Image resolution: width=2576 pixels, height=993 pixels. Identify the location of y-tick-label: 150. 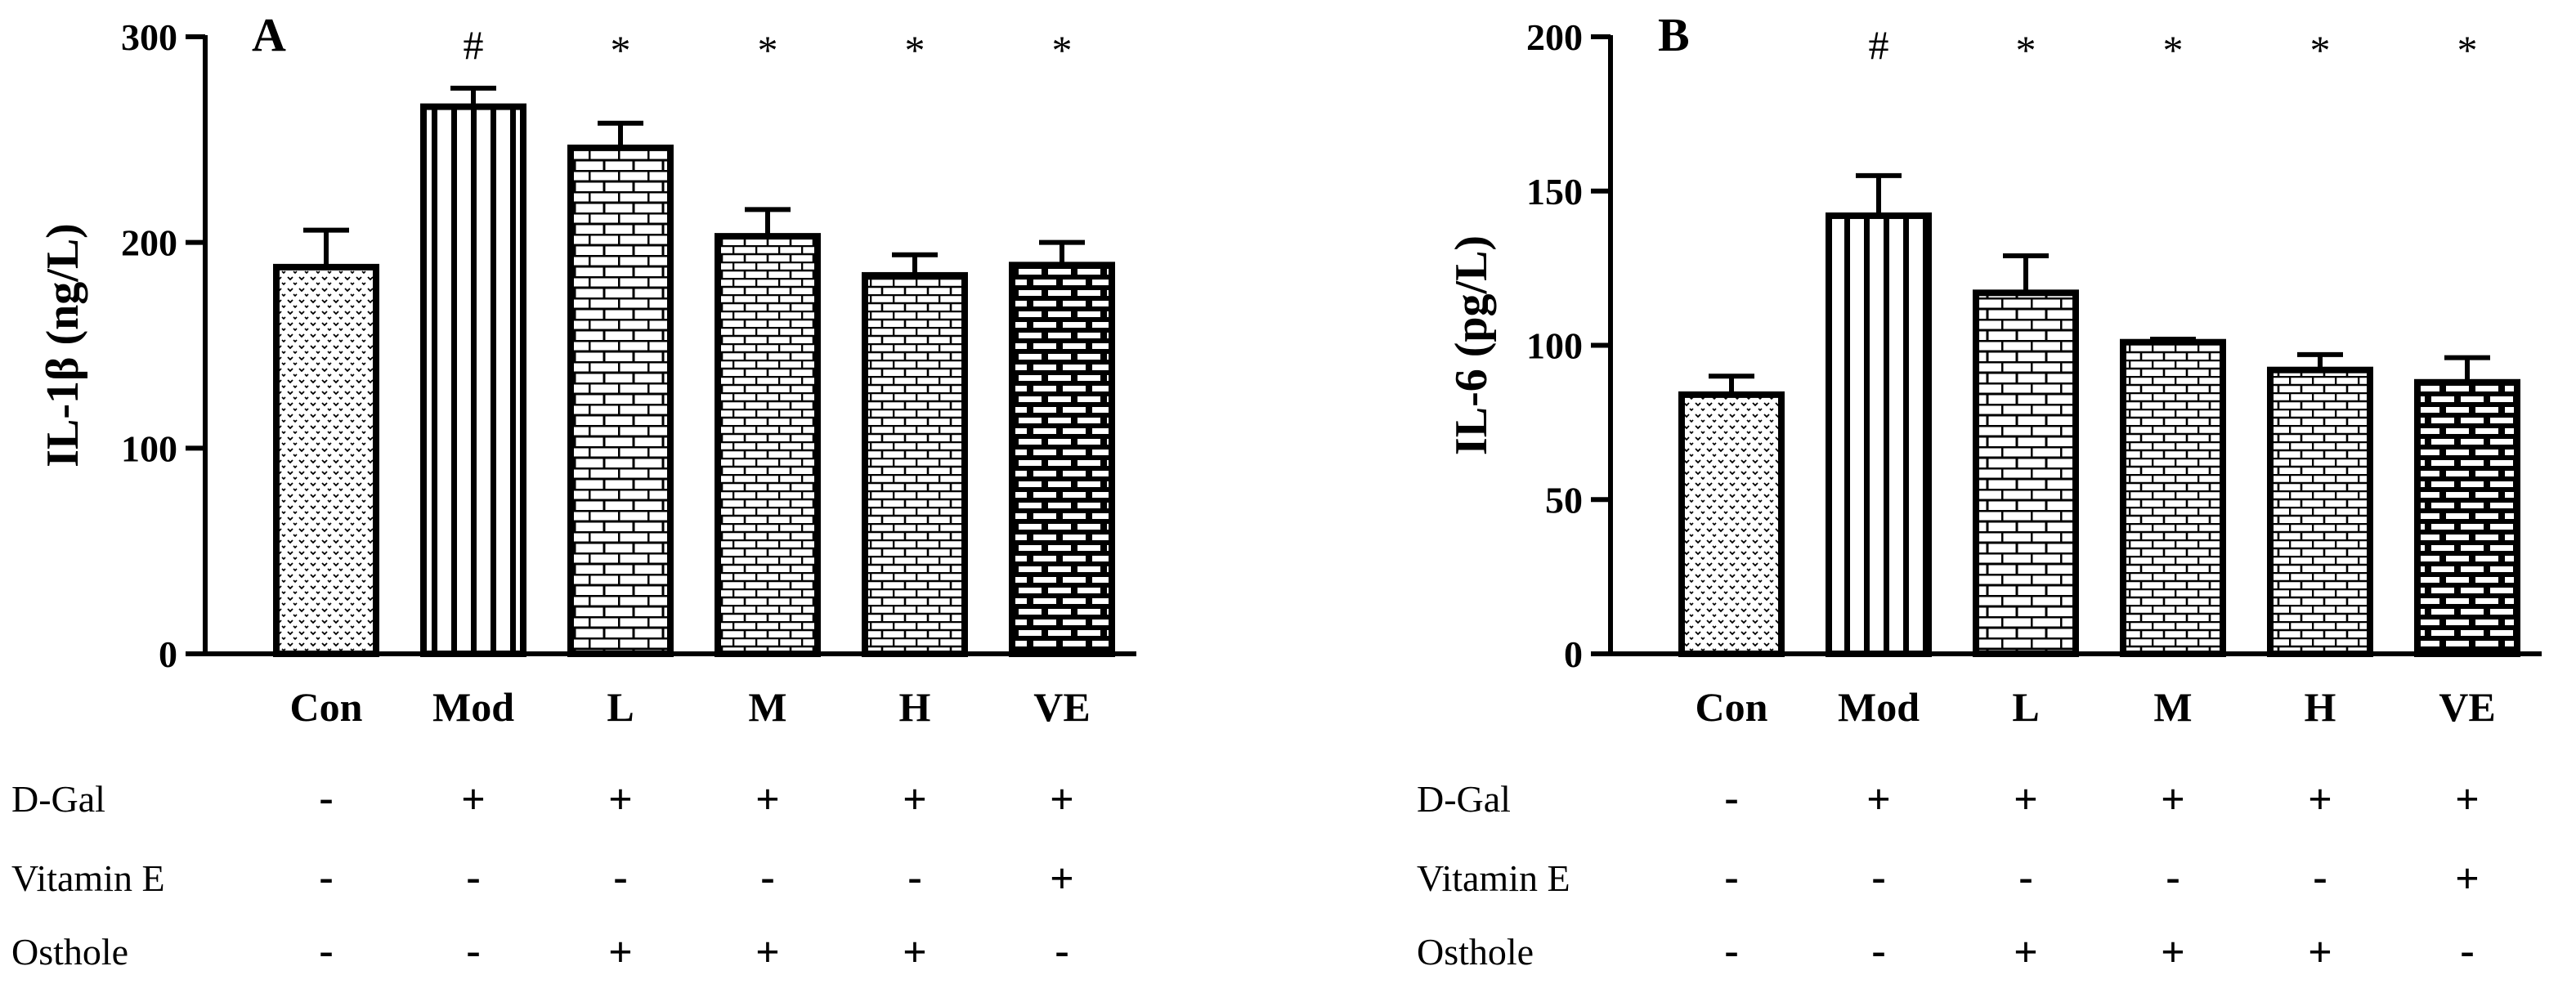
(1555, 191).